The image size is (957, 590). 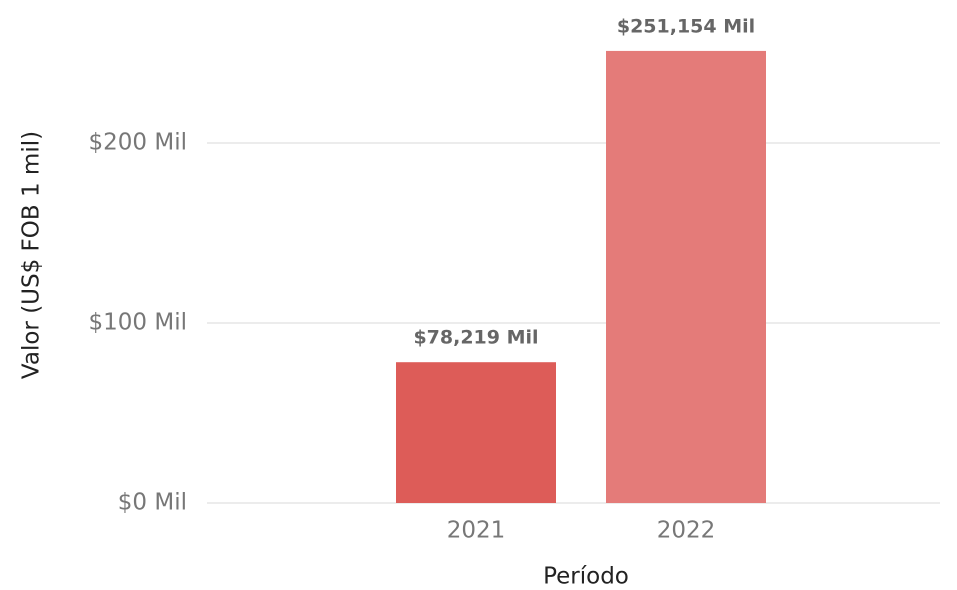 I want to click on x-tick-label: 2021, so click(x=476, y=531).